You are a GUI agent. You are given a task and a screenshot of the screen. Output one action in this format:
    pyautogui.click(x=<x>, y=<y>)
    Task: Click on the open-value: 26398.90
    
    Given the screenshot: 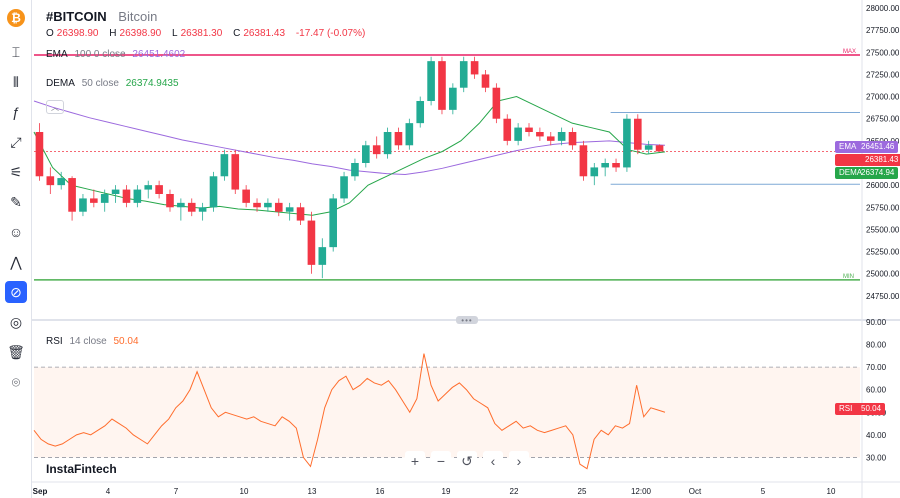 What is the action you would take?
    pyautogui.click(x=77, y=33)
    